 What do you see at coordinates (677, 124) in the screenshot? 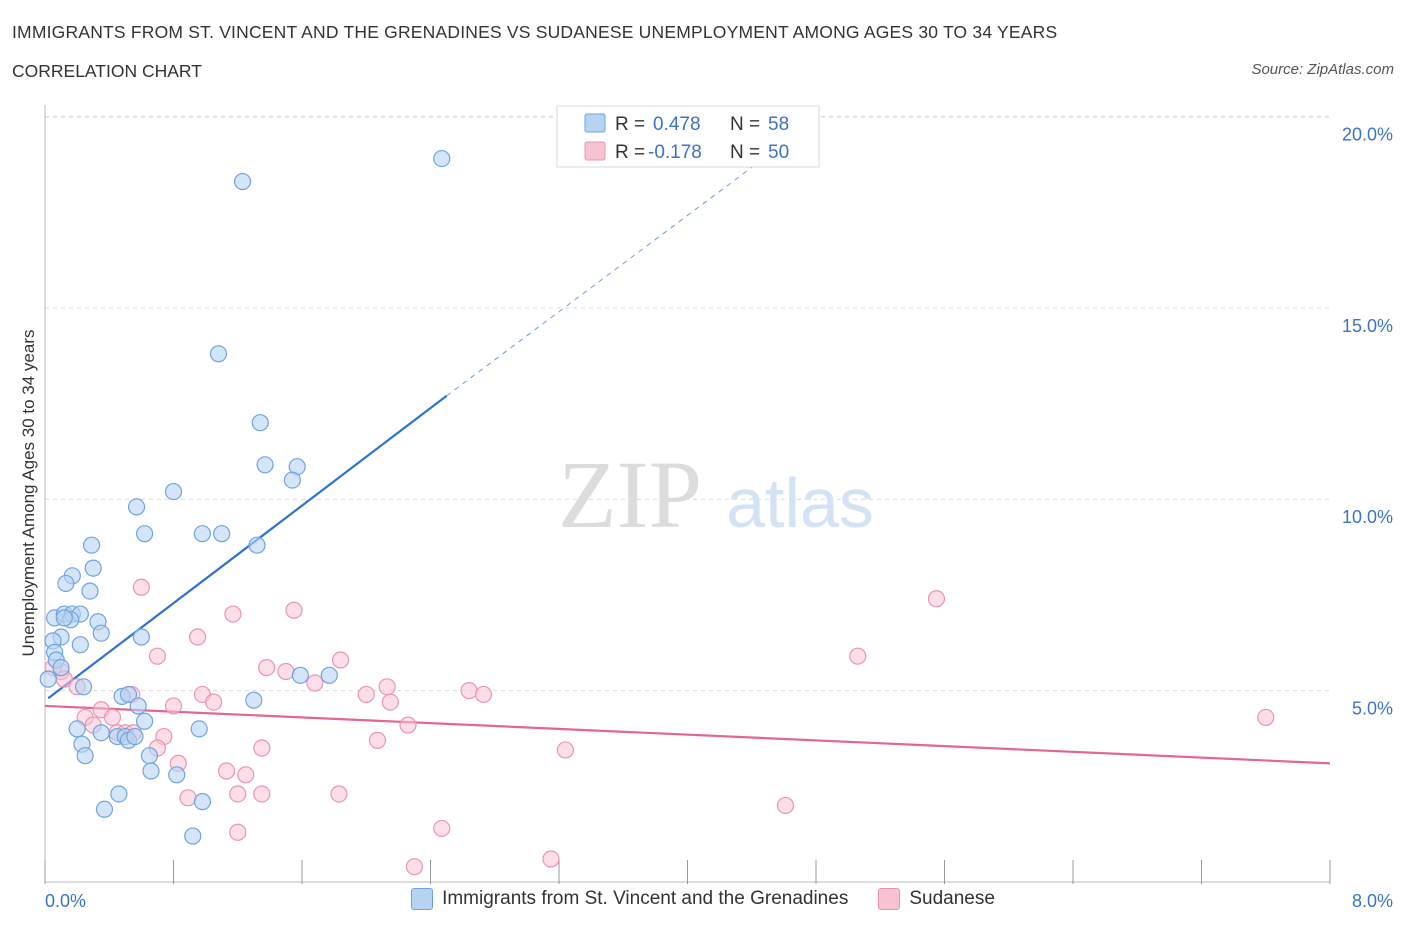
I see `legend-r-value-1: 0.478` at bounding box center [677, 124].